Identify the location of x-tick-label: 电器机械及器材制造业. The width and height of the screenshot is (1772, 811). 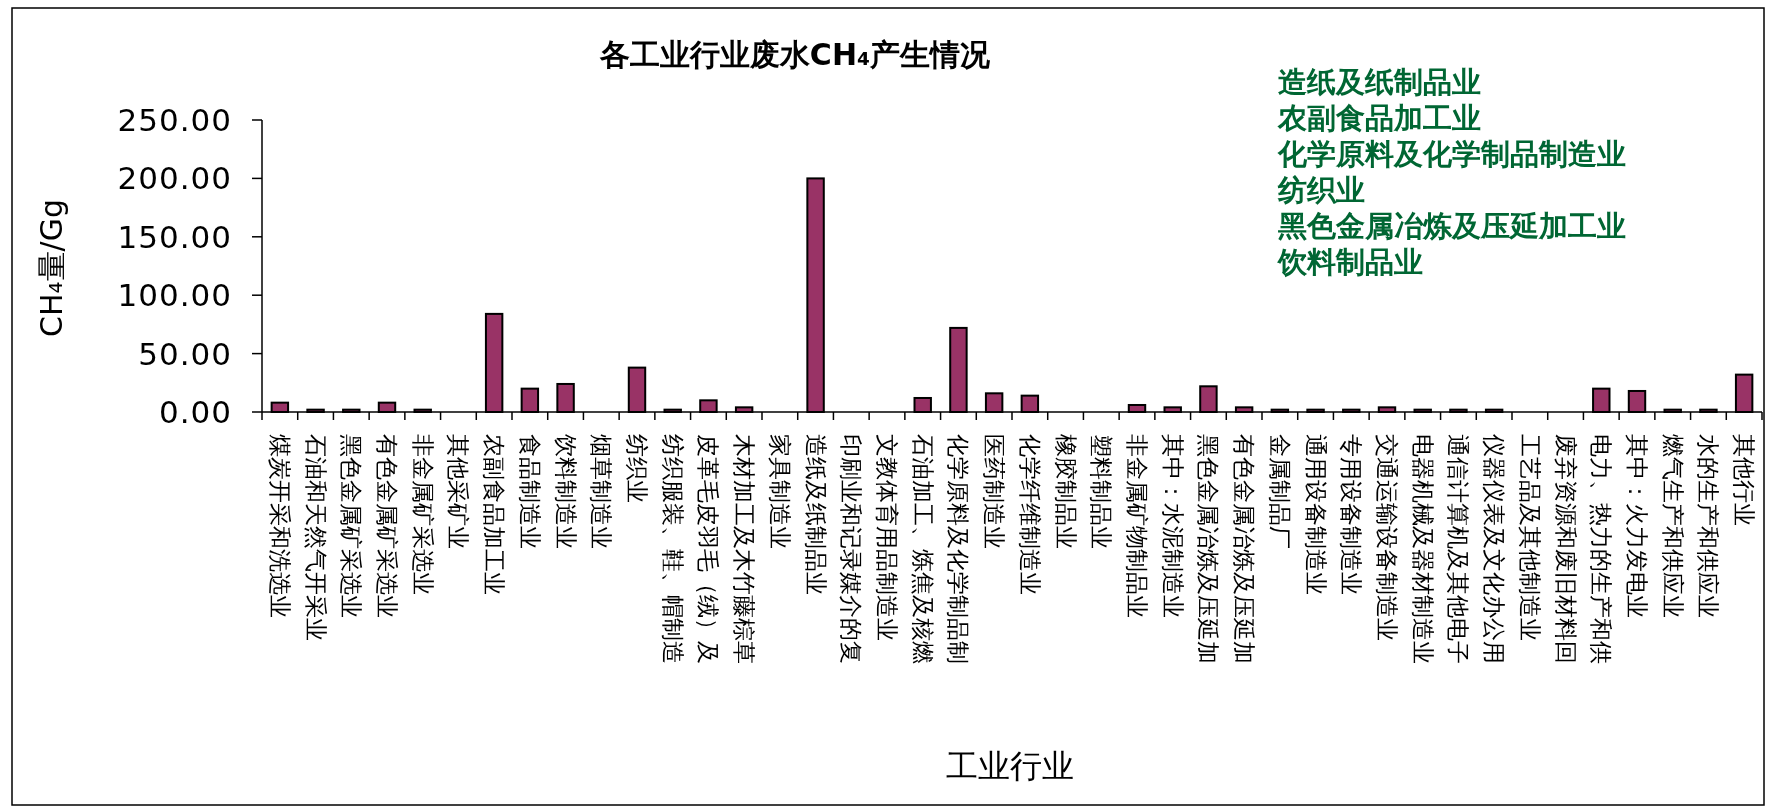
(1422, 549).